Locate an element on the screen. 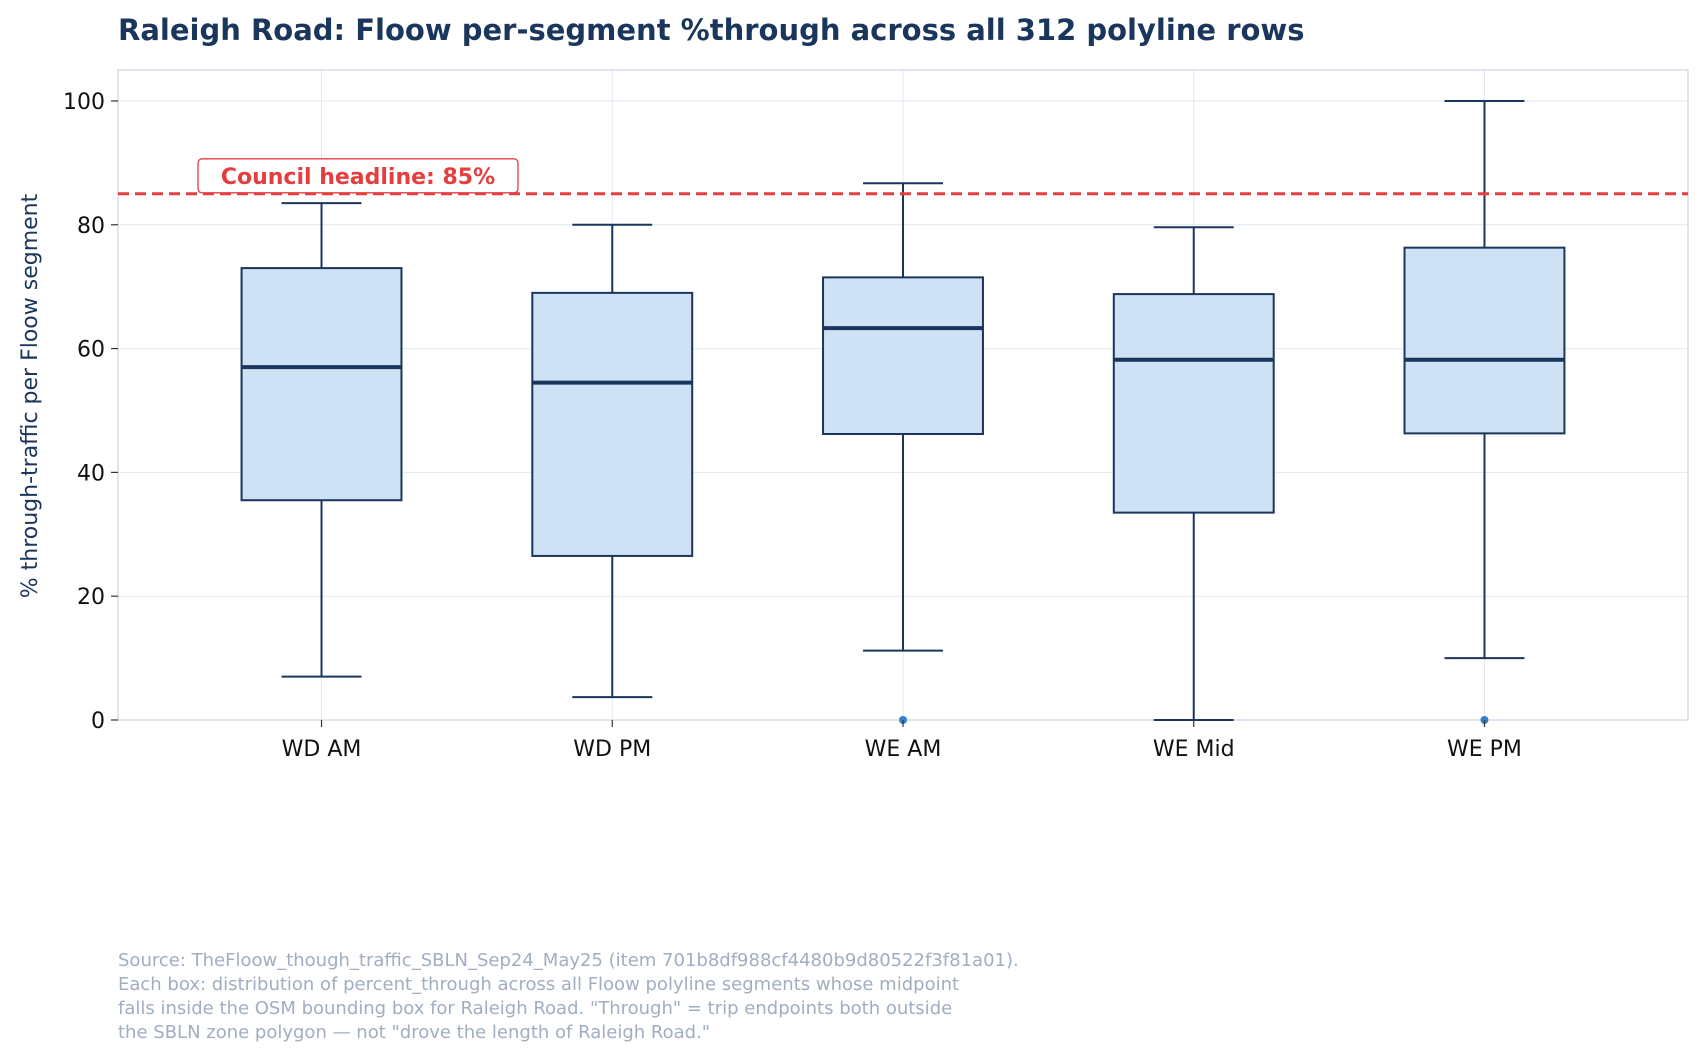  x-axis: WD AM WD PM WE AM WE Mid WE PM is located at coordinates (902, 741).